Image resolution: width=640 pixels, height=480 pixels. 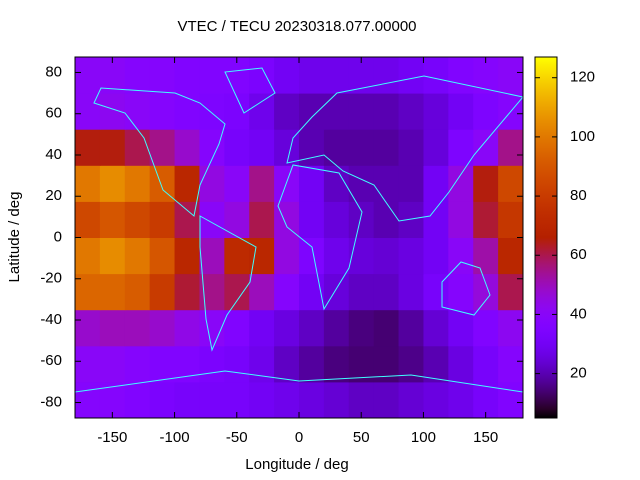 What do you see at coordinates (582, 136) in the screenshot?
I see `colorbar-tick-label: 100` at bounding box center [582, 136].